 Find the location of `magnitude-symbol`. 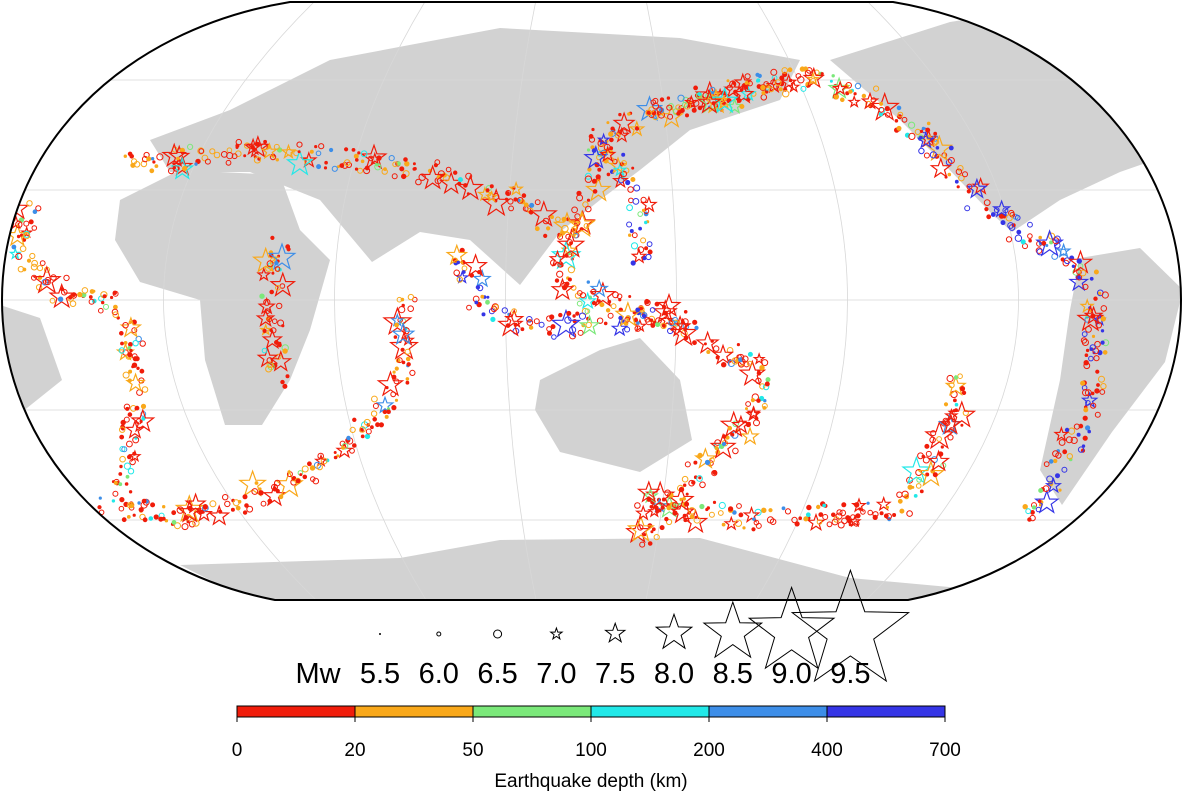

magnitude-symbol is located at coordinates (498, 634).